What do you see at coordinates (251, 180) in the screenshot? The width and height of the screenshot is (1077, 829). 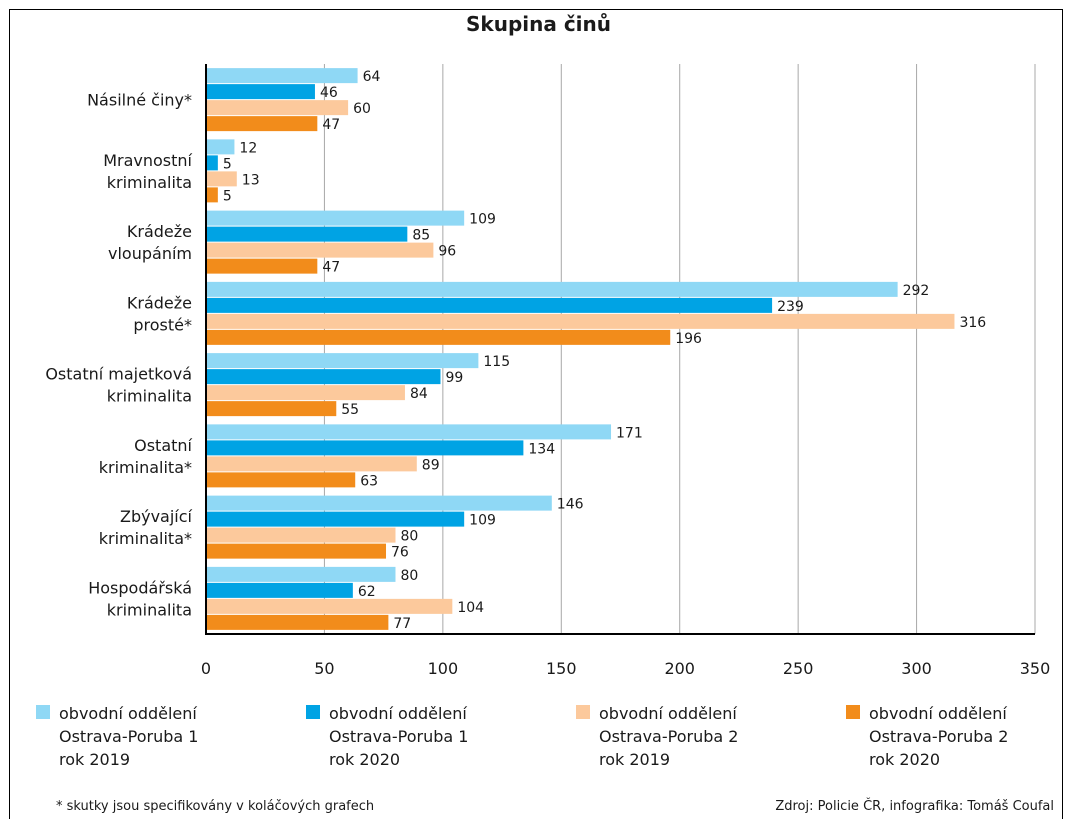 I see `bar-value-label: 13` at bounding box center [251, 180].